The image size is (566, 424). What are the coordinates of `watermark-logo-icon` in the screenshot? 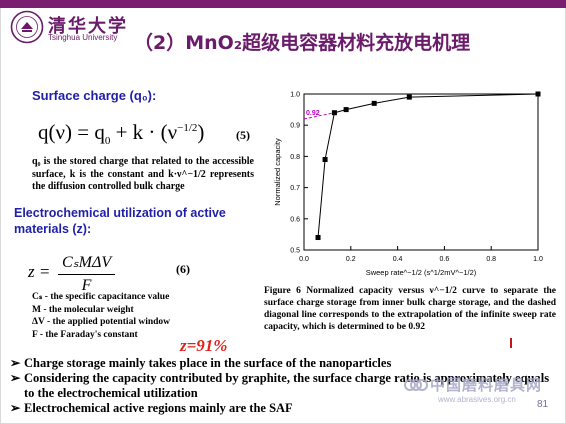 It's located at (416, 385).